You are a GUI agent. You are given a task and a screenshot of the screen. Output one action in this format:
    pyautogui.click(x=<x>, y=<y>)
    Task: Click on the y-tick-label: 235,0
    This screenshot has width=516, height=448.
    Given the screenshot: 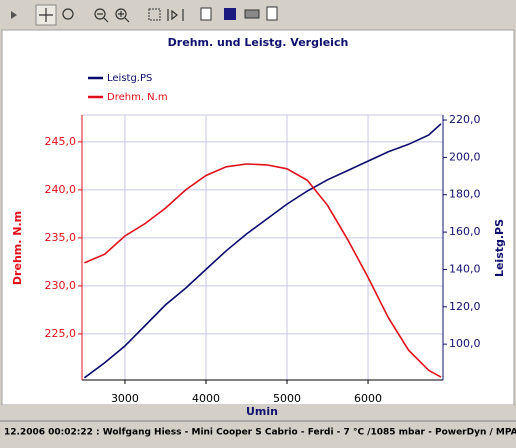 What is the action you would take?
    pyautogui.click(x=61, y=237)
    